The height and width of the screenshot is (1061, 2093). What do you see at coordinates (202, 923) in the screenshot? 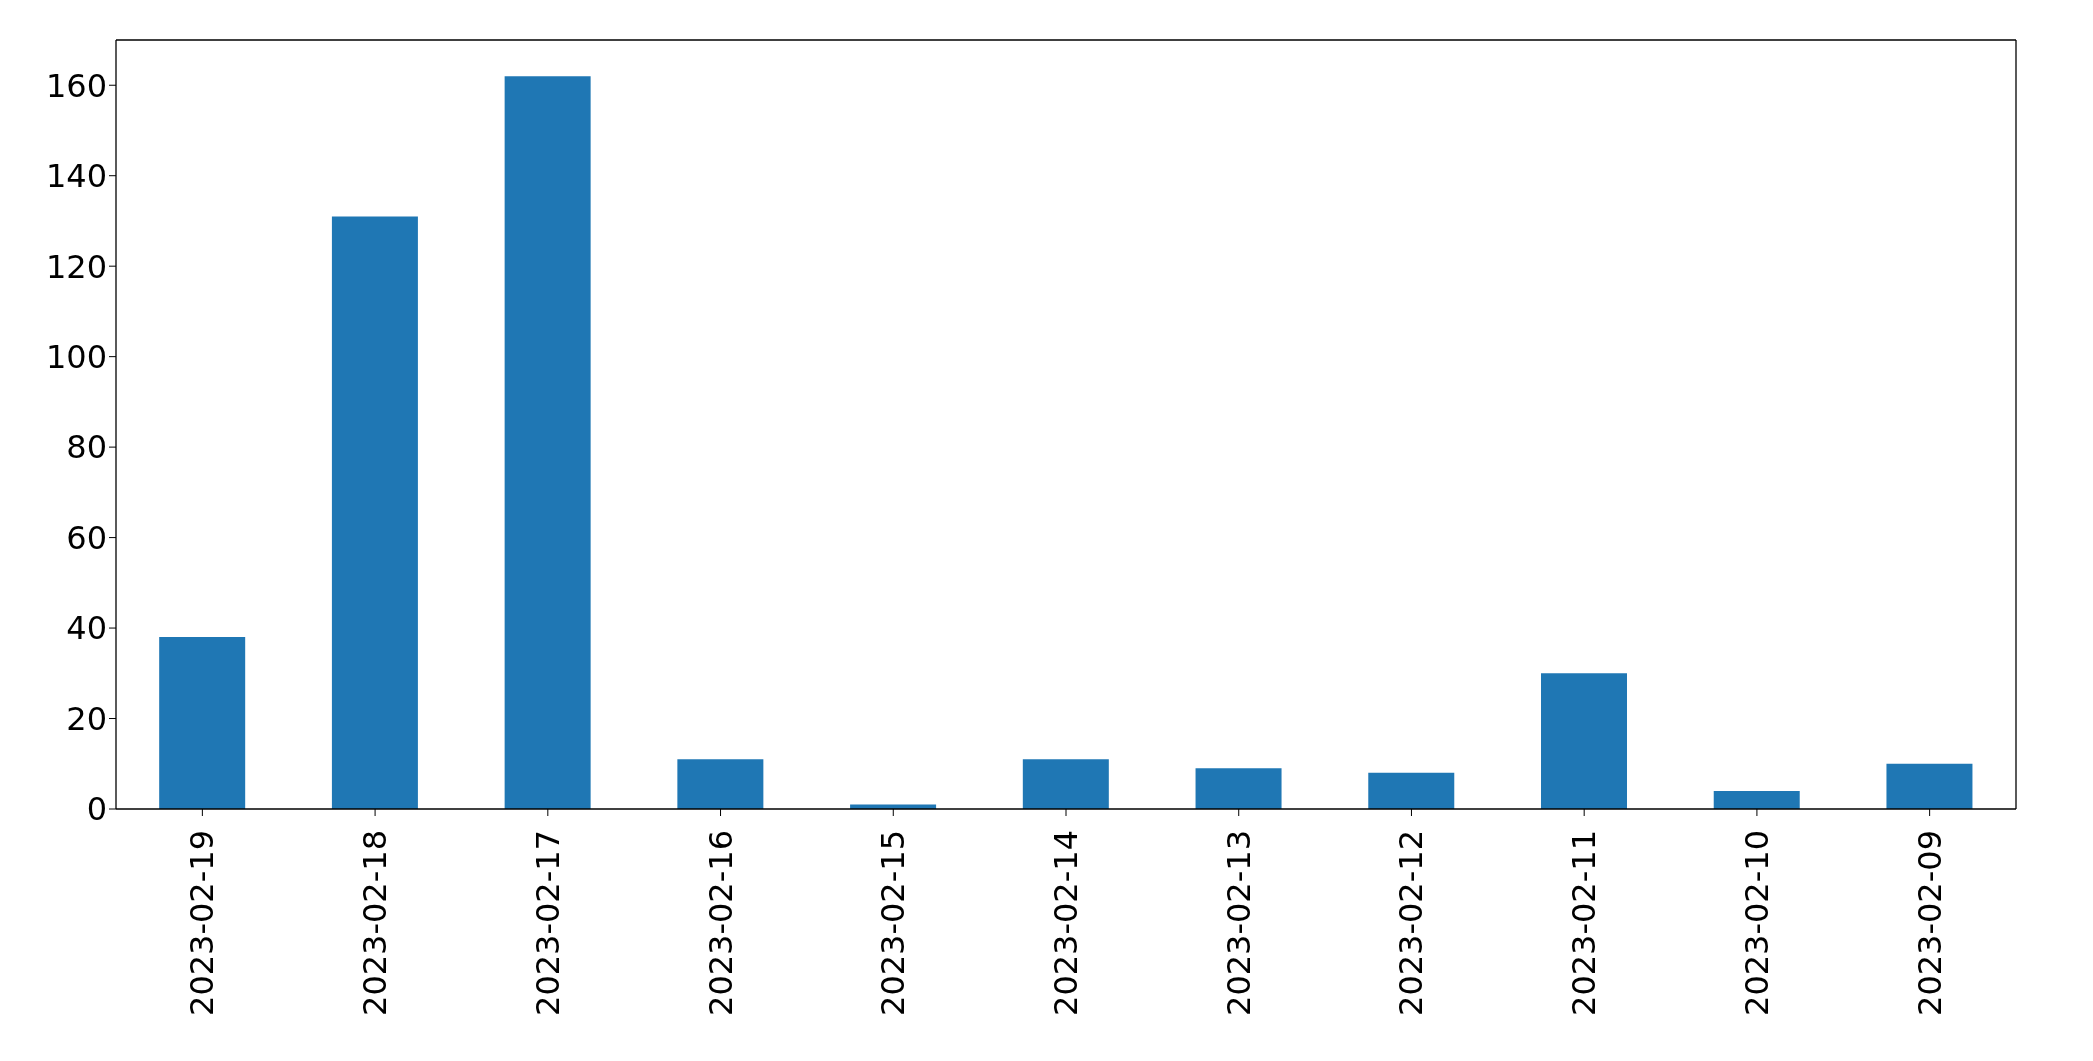
I see `x-tick-label: 2023-02-19` at bounding box center [202, 923].